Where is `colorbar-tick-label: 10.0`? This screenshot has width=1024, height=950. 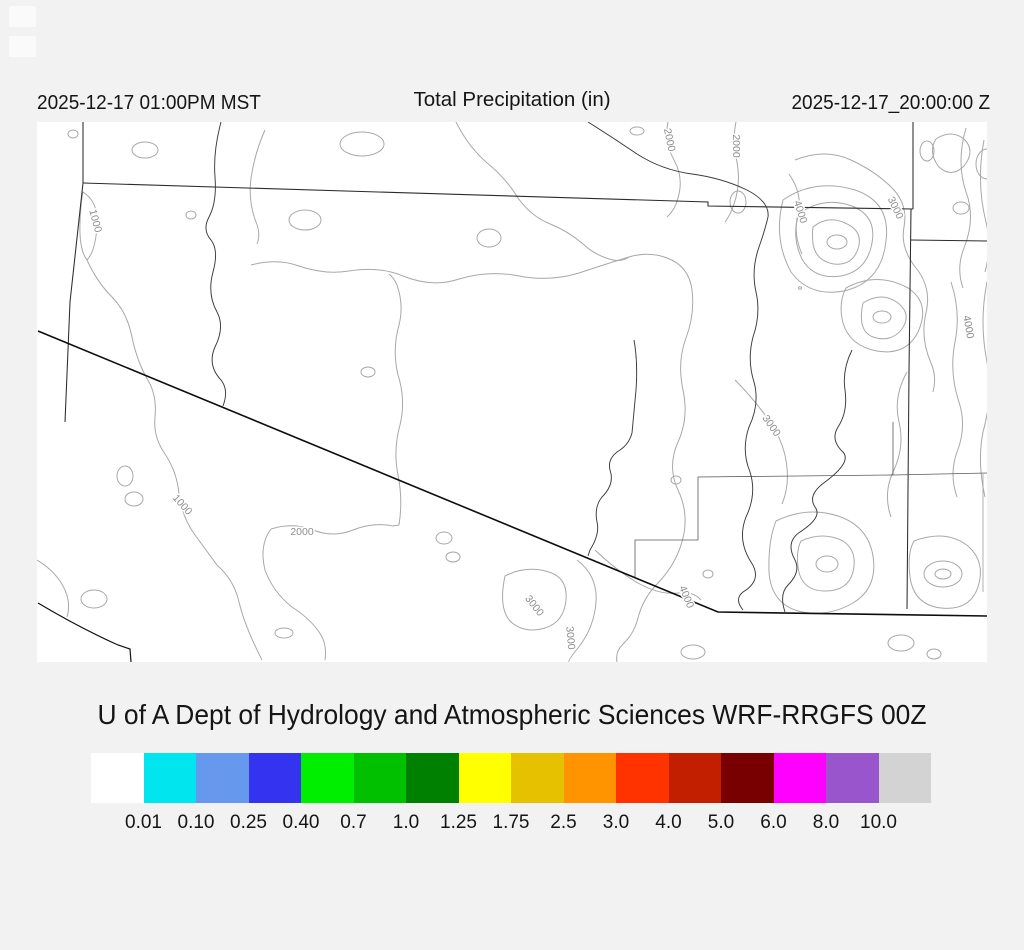 colorbar-tick-label: 10.0 is located at coordinates (878, 822).